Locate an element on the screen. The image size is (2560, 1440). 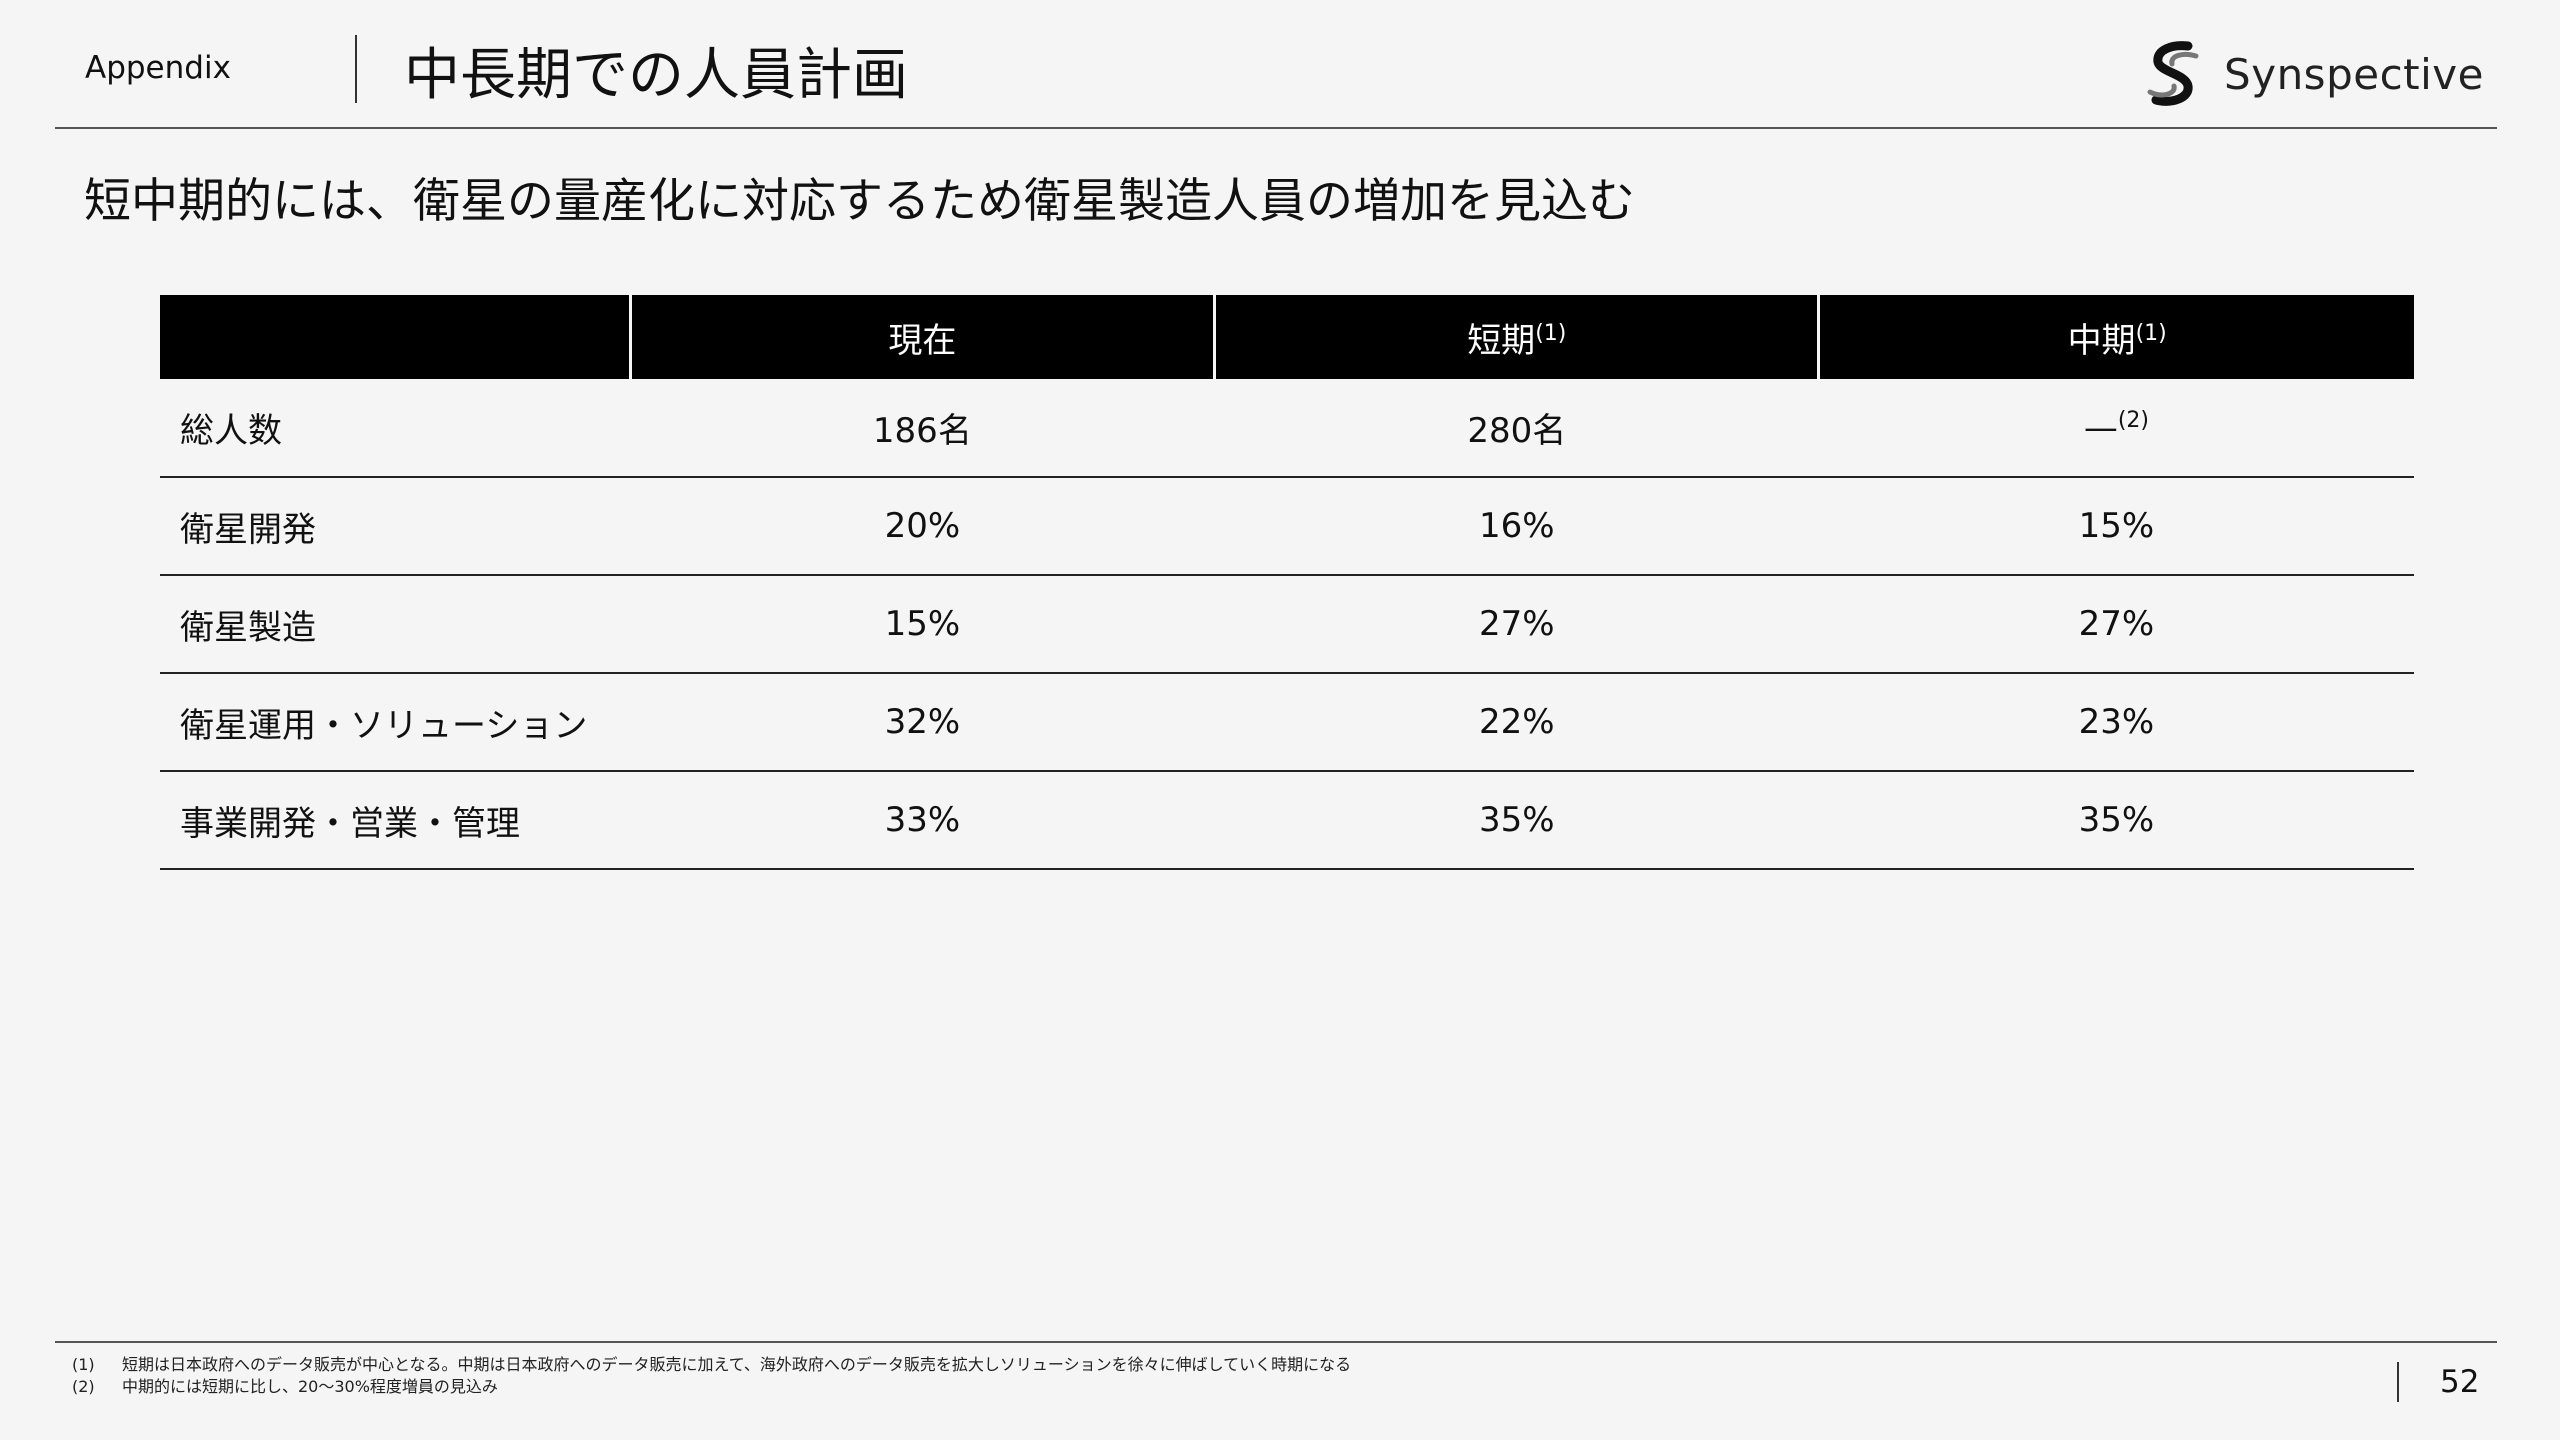
cell-value: —(2) is located at coordinates (2116, 428).